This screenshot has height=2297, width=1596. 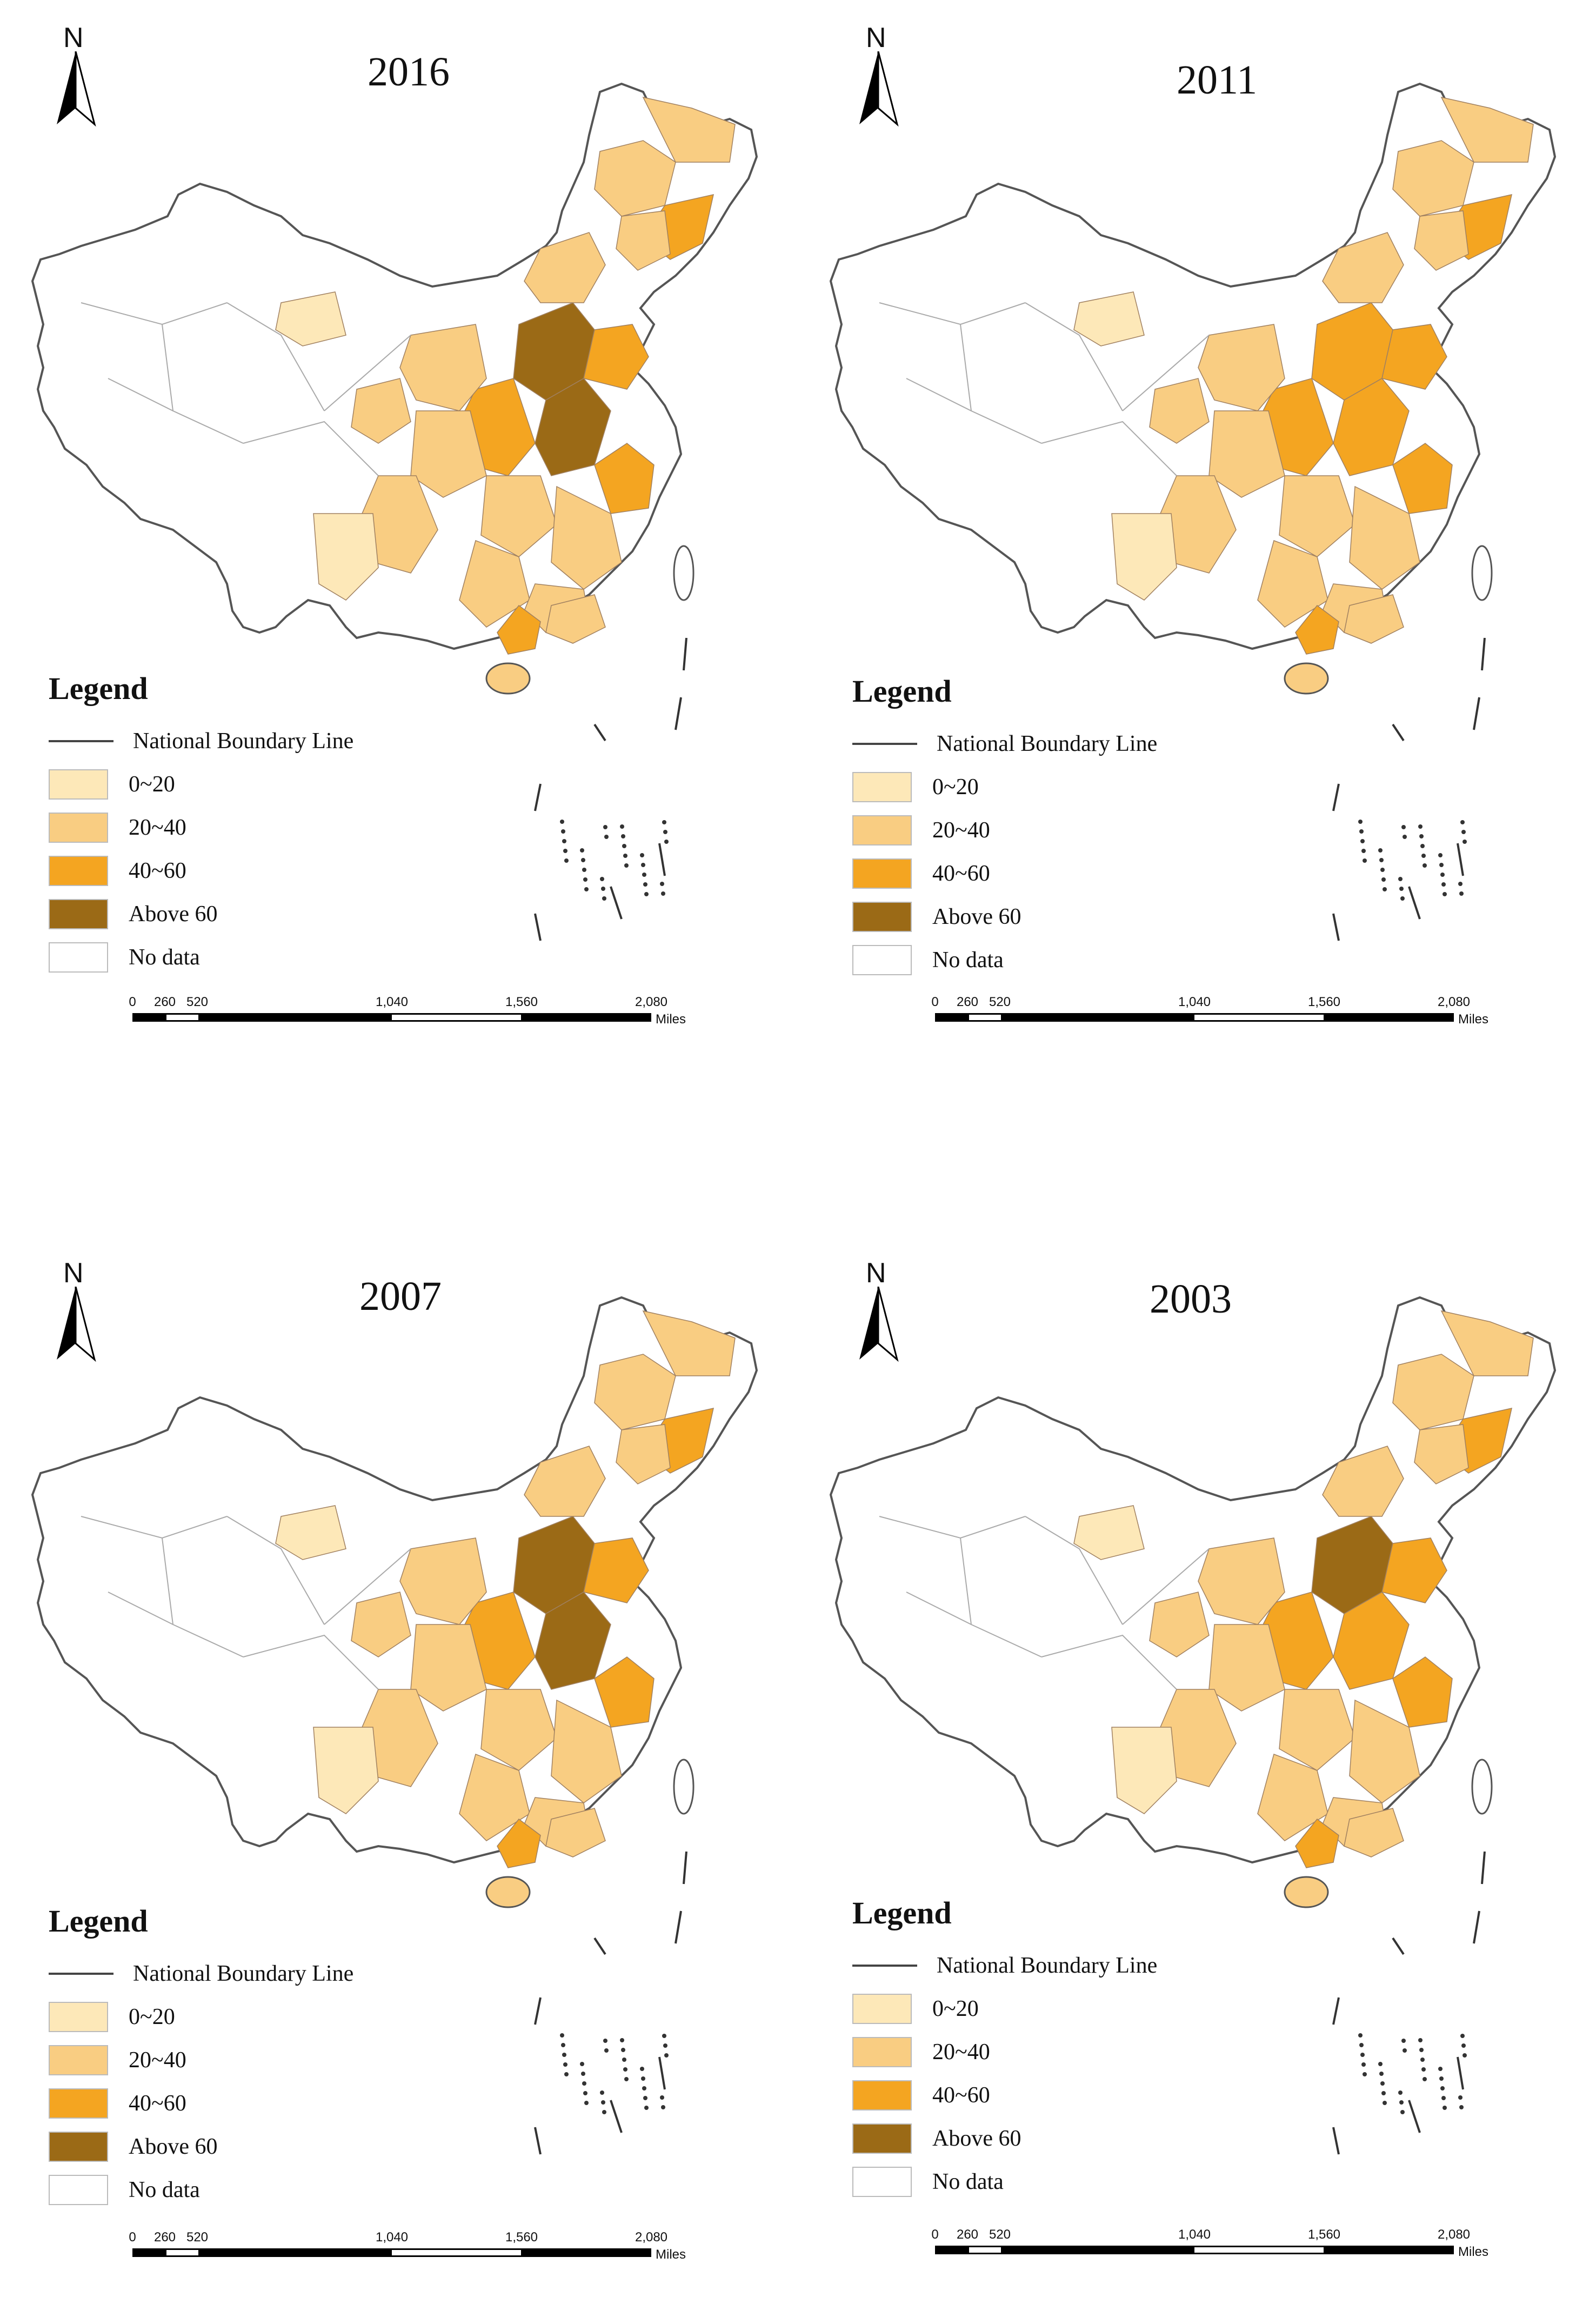 I want to click on legend-label: Above 60, so click(x=976, y=2139).